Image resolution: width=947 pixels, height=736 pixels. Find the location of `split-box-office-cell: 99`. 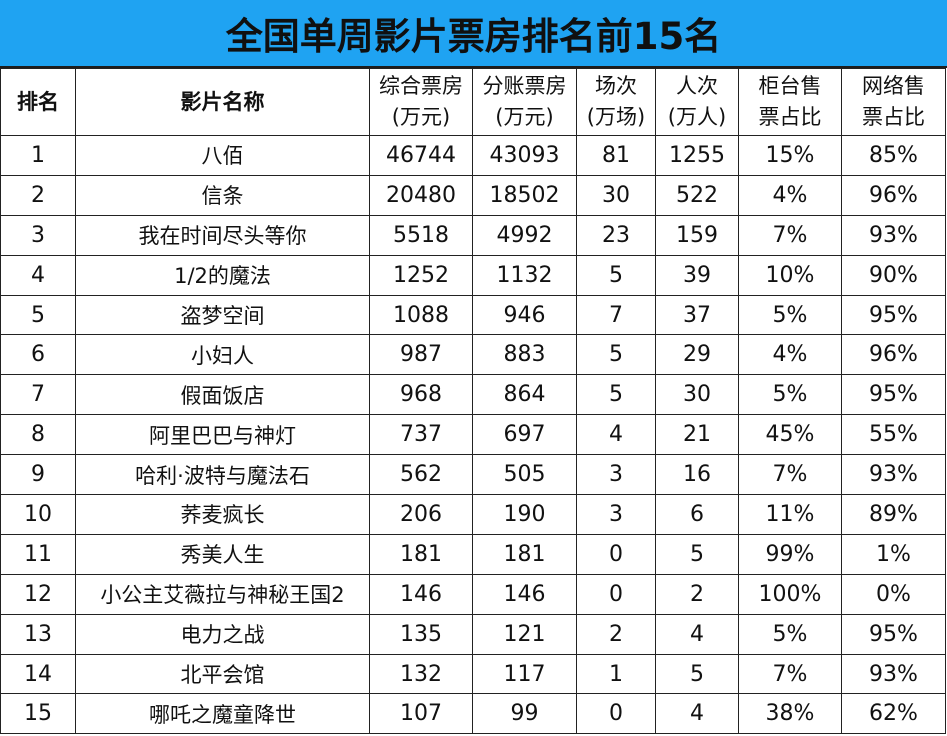

split-box-office-cell: 99 is located at coordinates (524, 714).